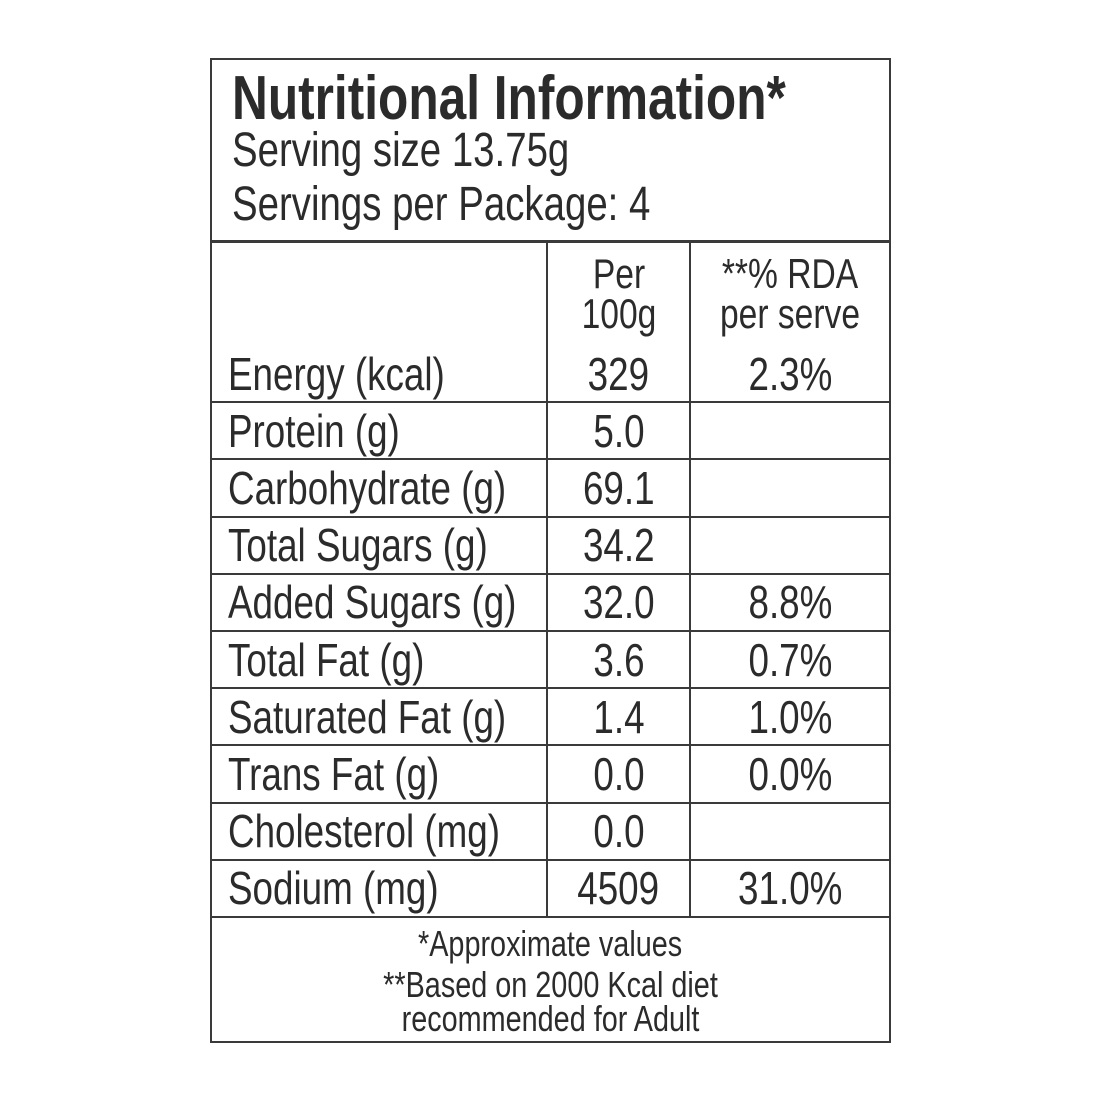  What do you see at coordinates (364, 831) in the screenshot?
I see `nutrient-name: Cholesterol (mg)` at bounding box center [364, 831].